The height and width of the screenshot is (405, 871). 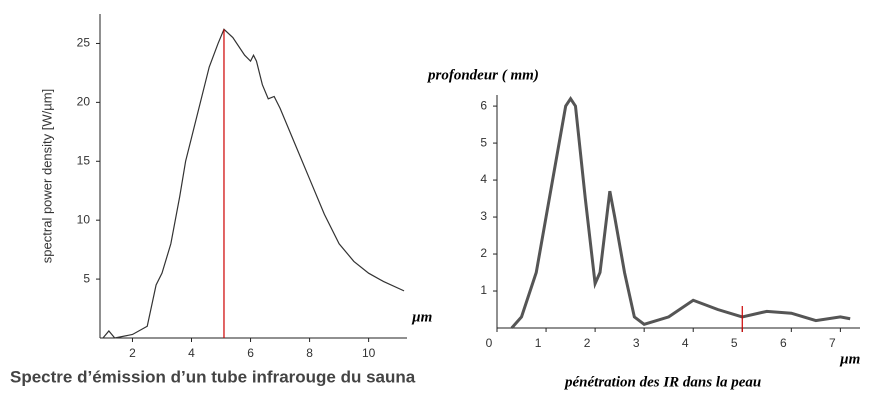 What do you see at coordinates (84, 219) in the screenshot?
I see `y-tick-label: 10` at bounding box center [84, 219].